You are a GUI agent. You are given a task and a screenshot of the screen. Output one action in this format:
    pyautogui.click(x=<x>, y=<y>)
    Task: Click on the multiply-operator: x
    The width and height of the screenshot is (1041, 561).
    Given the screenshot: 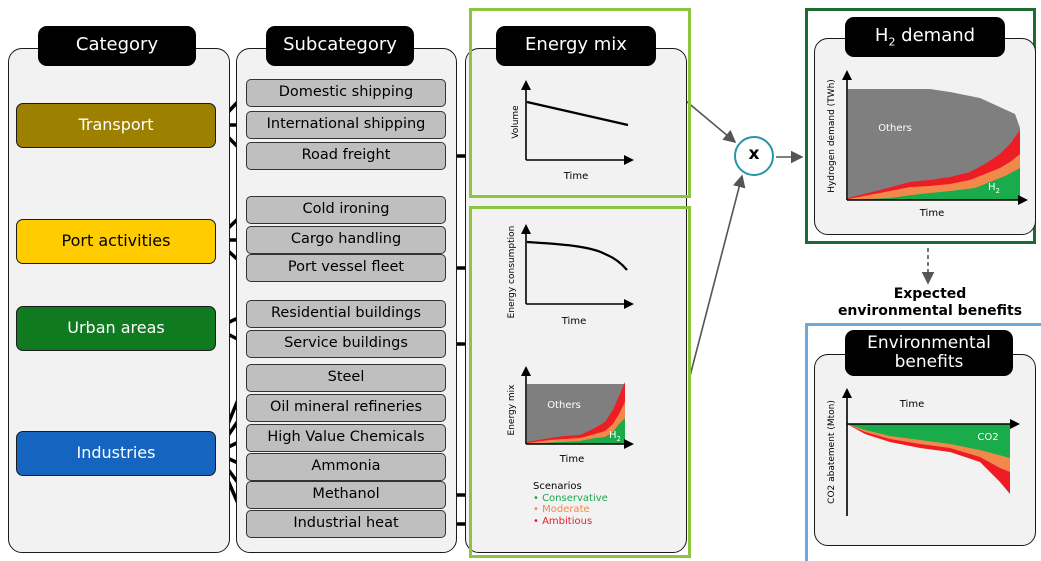 What is the action you would take?
    pyautogui.click(x=754, y=156)
    